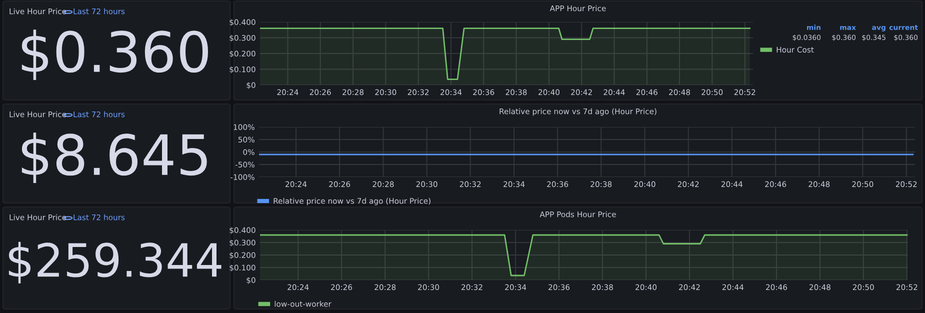 The width and height of the screenshot is (925, 313). Describe the element at coordinates (115, 263) in the screenshot. I see `text: $259.344` at that location.